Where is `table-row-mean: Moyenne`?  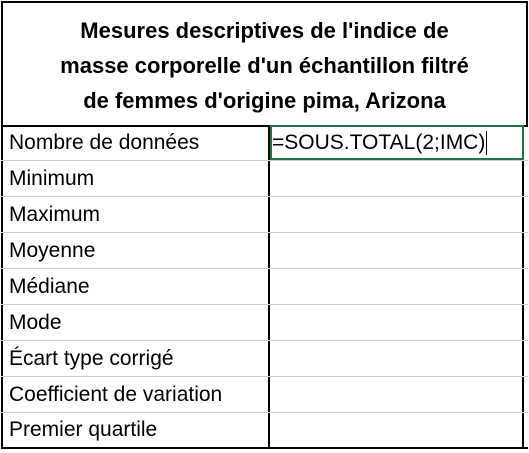 table-row-mean: Moyenne is located at coordinates (264, 251).